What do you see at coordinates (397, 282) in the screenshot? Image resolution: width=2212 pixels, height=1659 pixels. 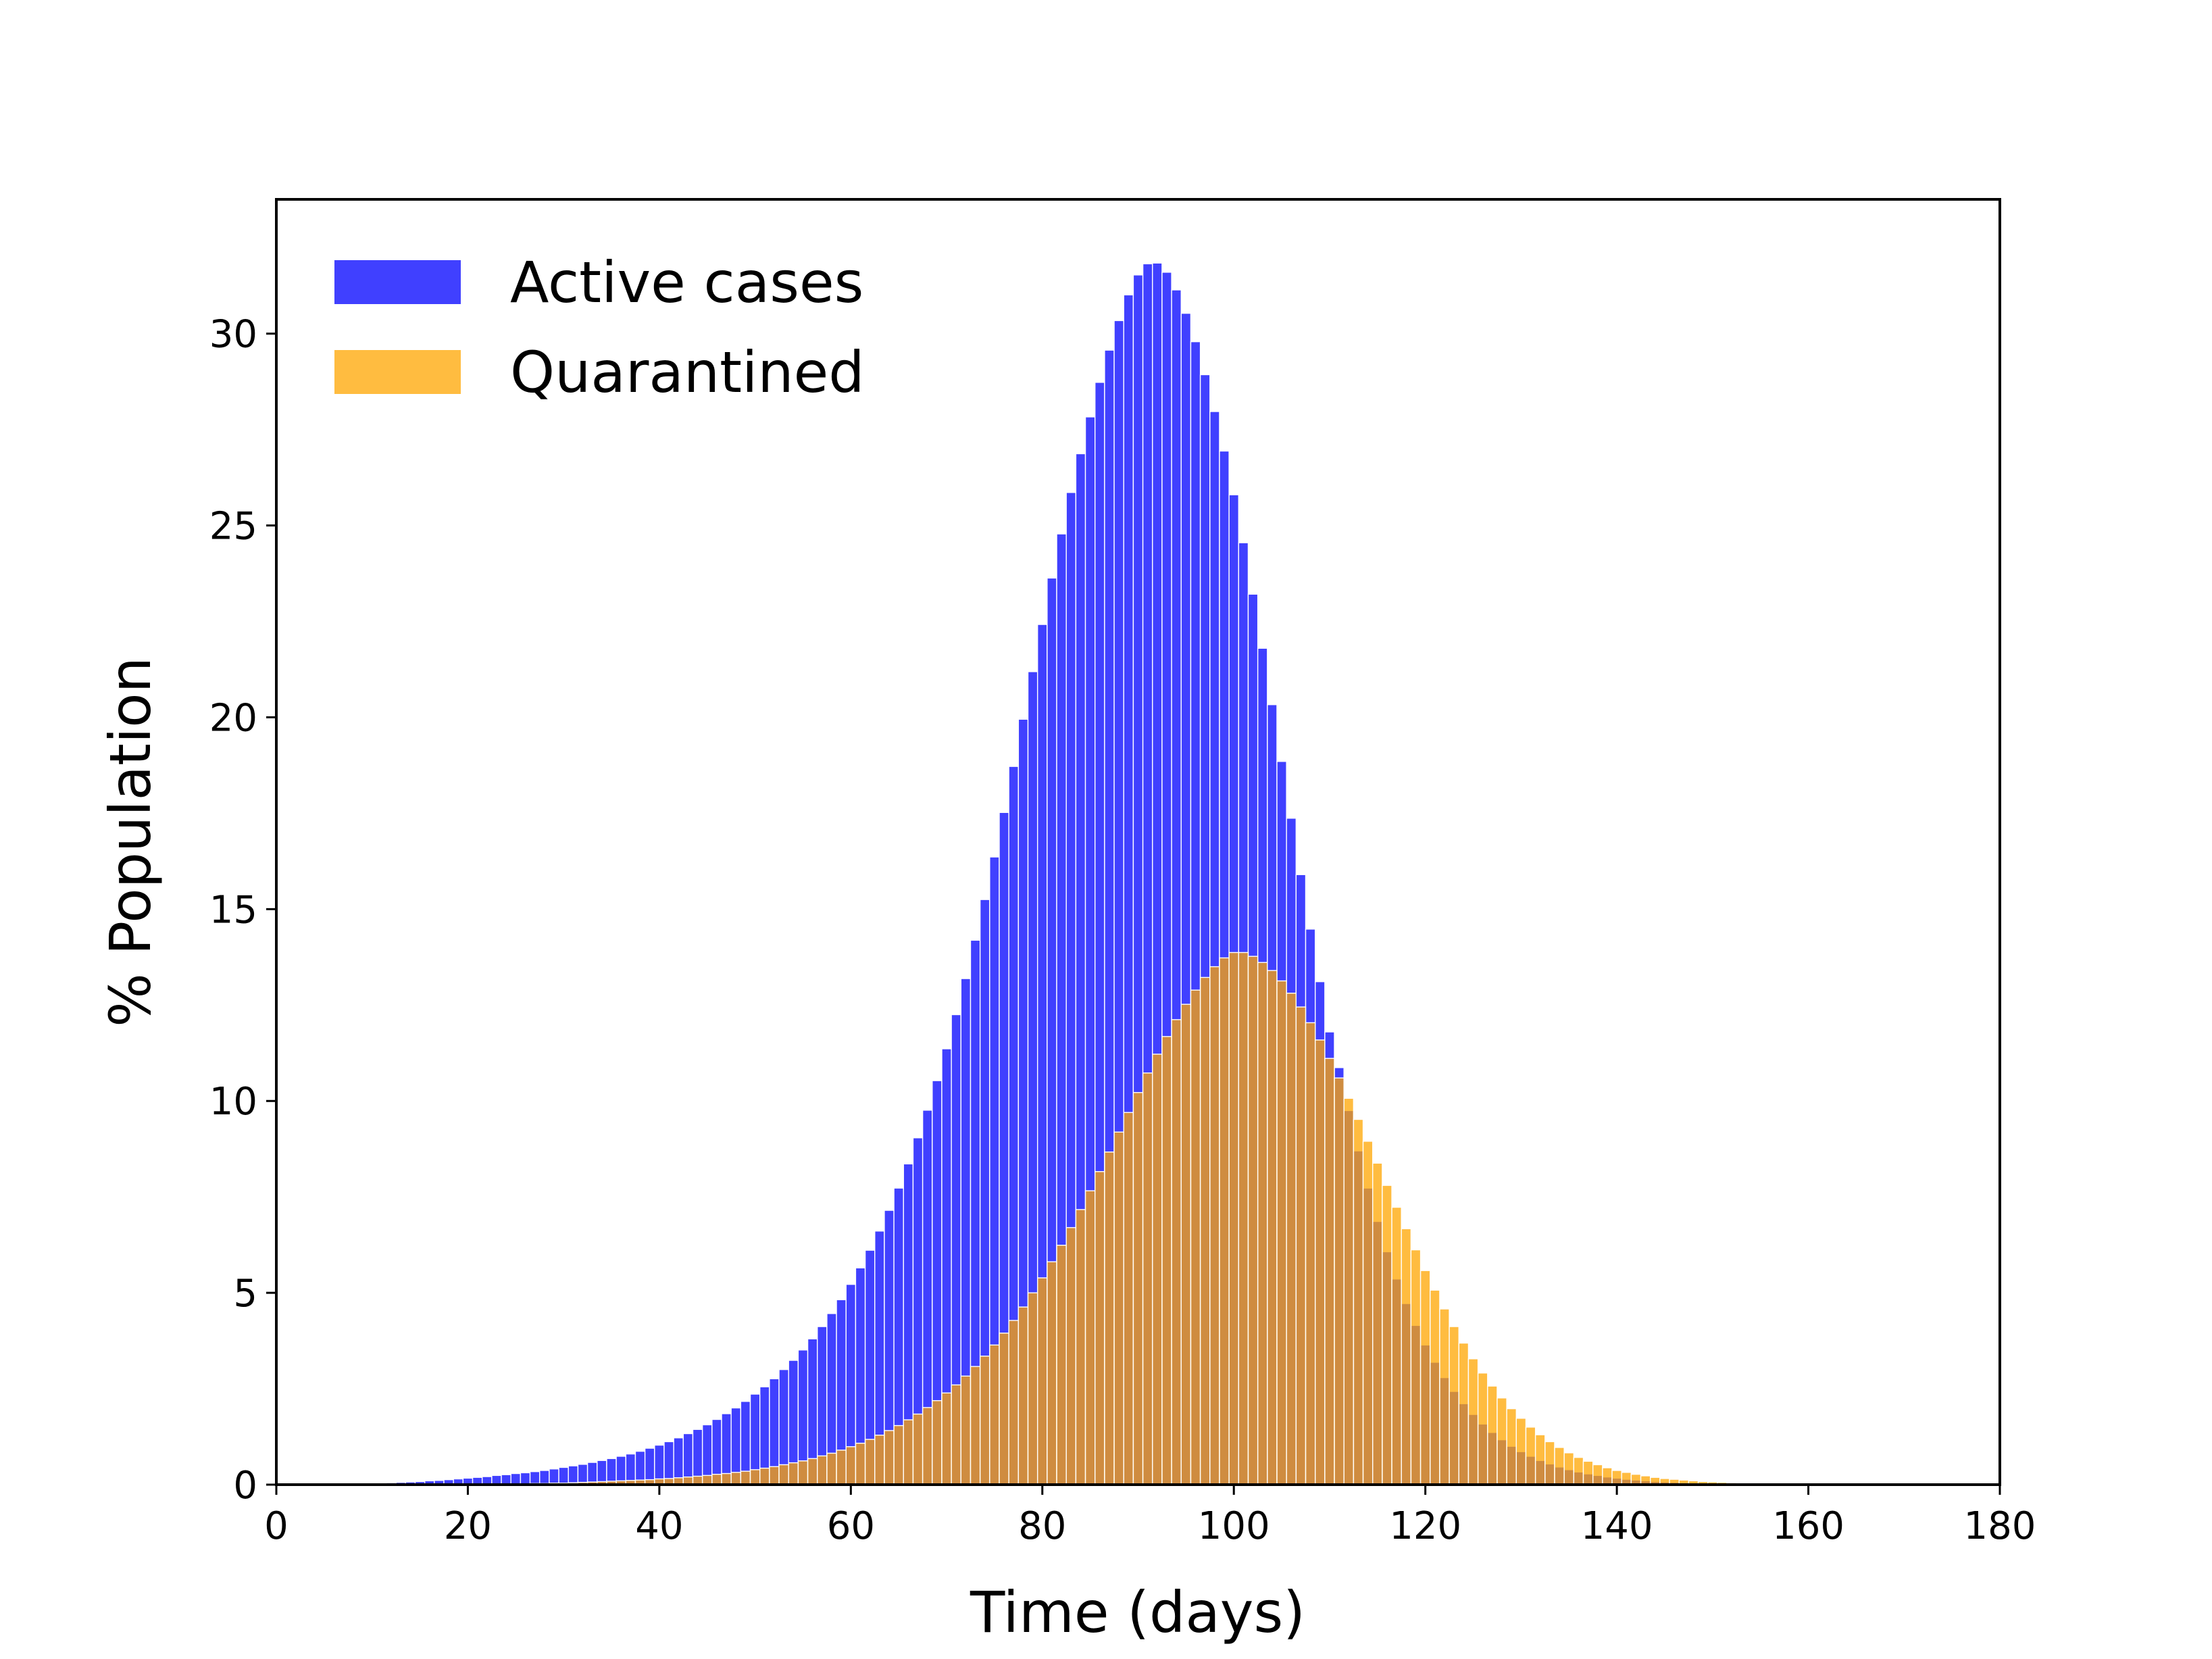 I see `legend-swatch-active-cases` at bounding box center [397, 282].